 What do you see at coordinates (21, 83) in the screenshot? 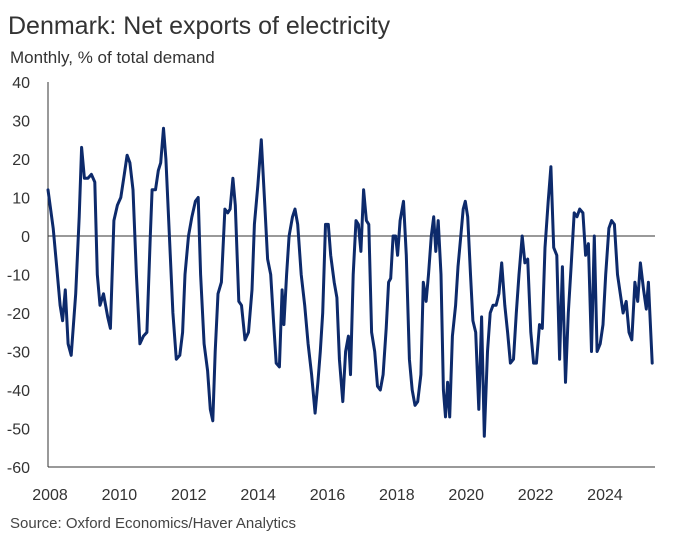
I see `y-tick-label: 40` at bounding box center [21, 83].